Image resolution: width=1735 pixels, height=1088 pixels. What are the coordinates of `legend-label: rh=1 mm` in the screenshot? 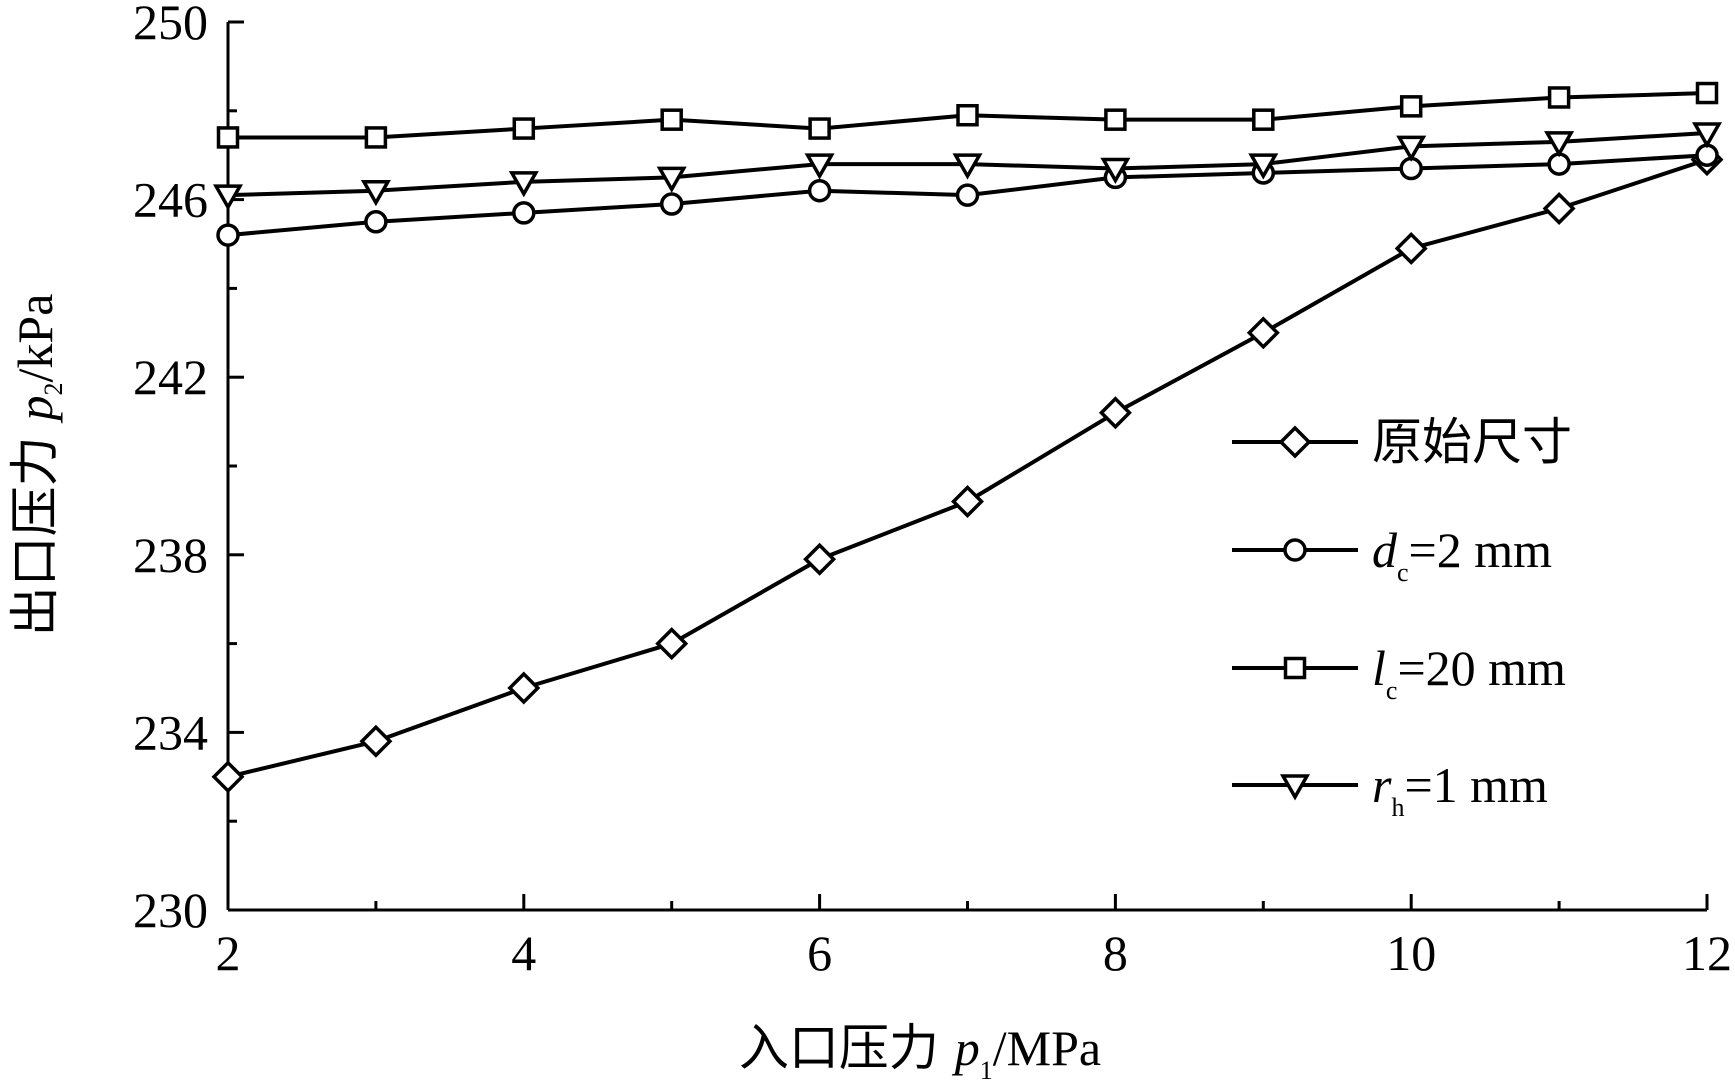 It's located at (1460, 789).